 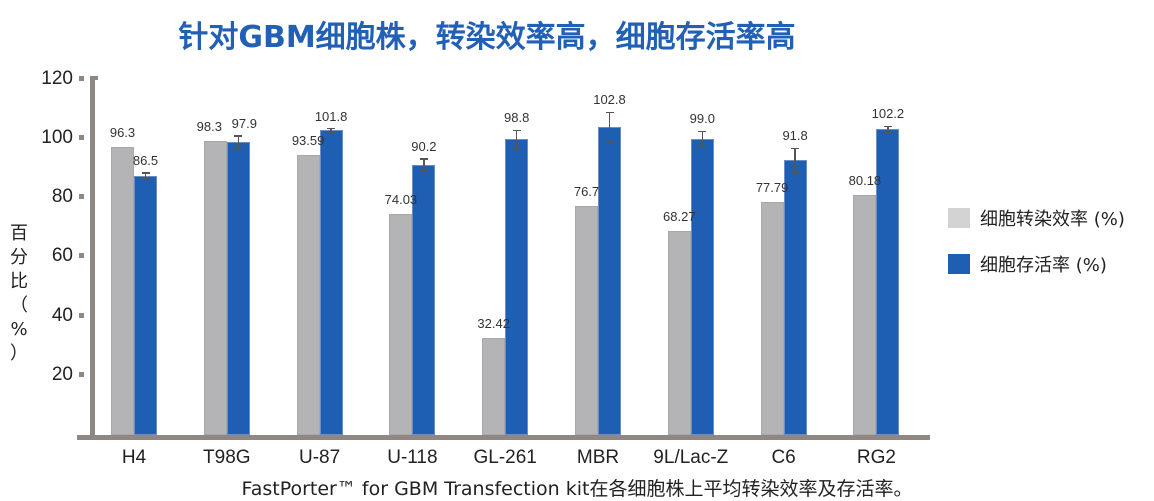 I want to click on y-tick-20: 20, so click(x=42, y=375).